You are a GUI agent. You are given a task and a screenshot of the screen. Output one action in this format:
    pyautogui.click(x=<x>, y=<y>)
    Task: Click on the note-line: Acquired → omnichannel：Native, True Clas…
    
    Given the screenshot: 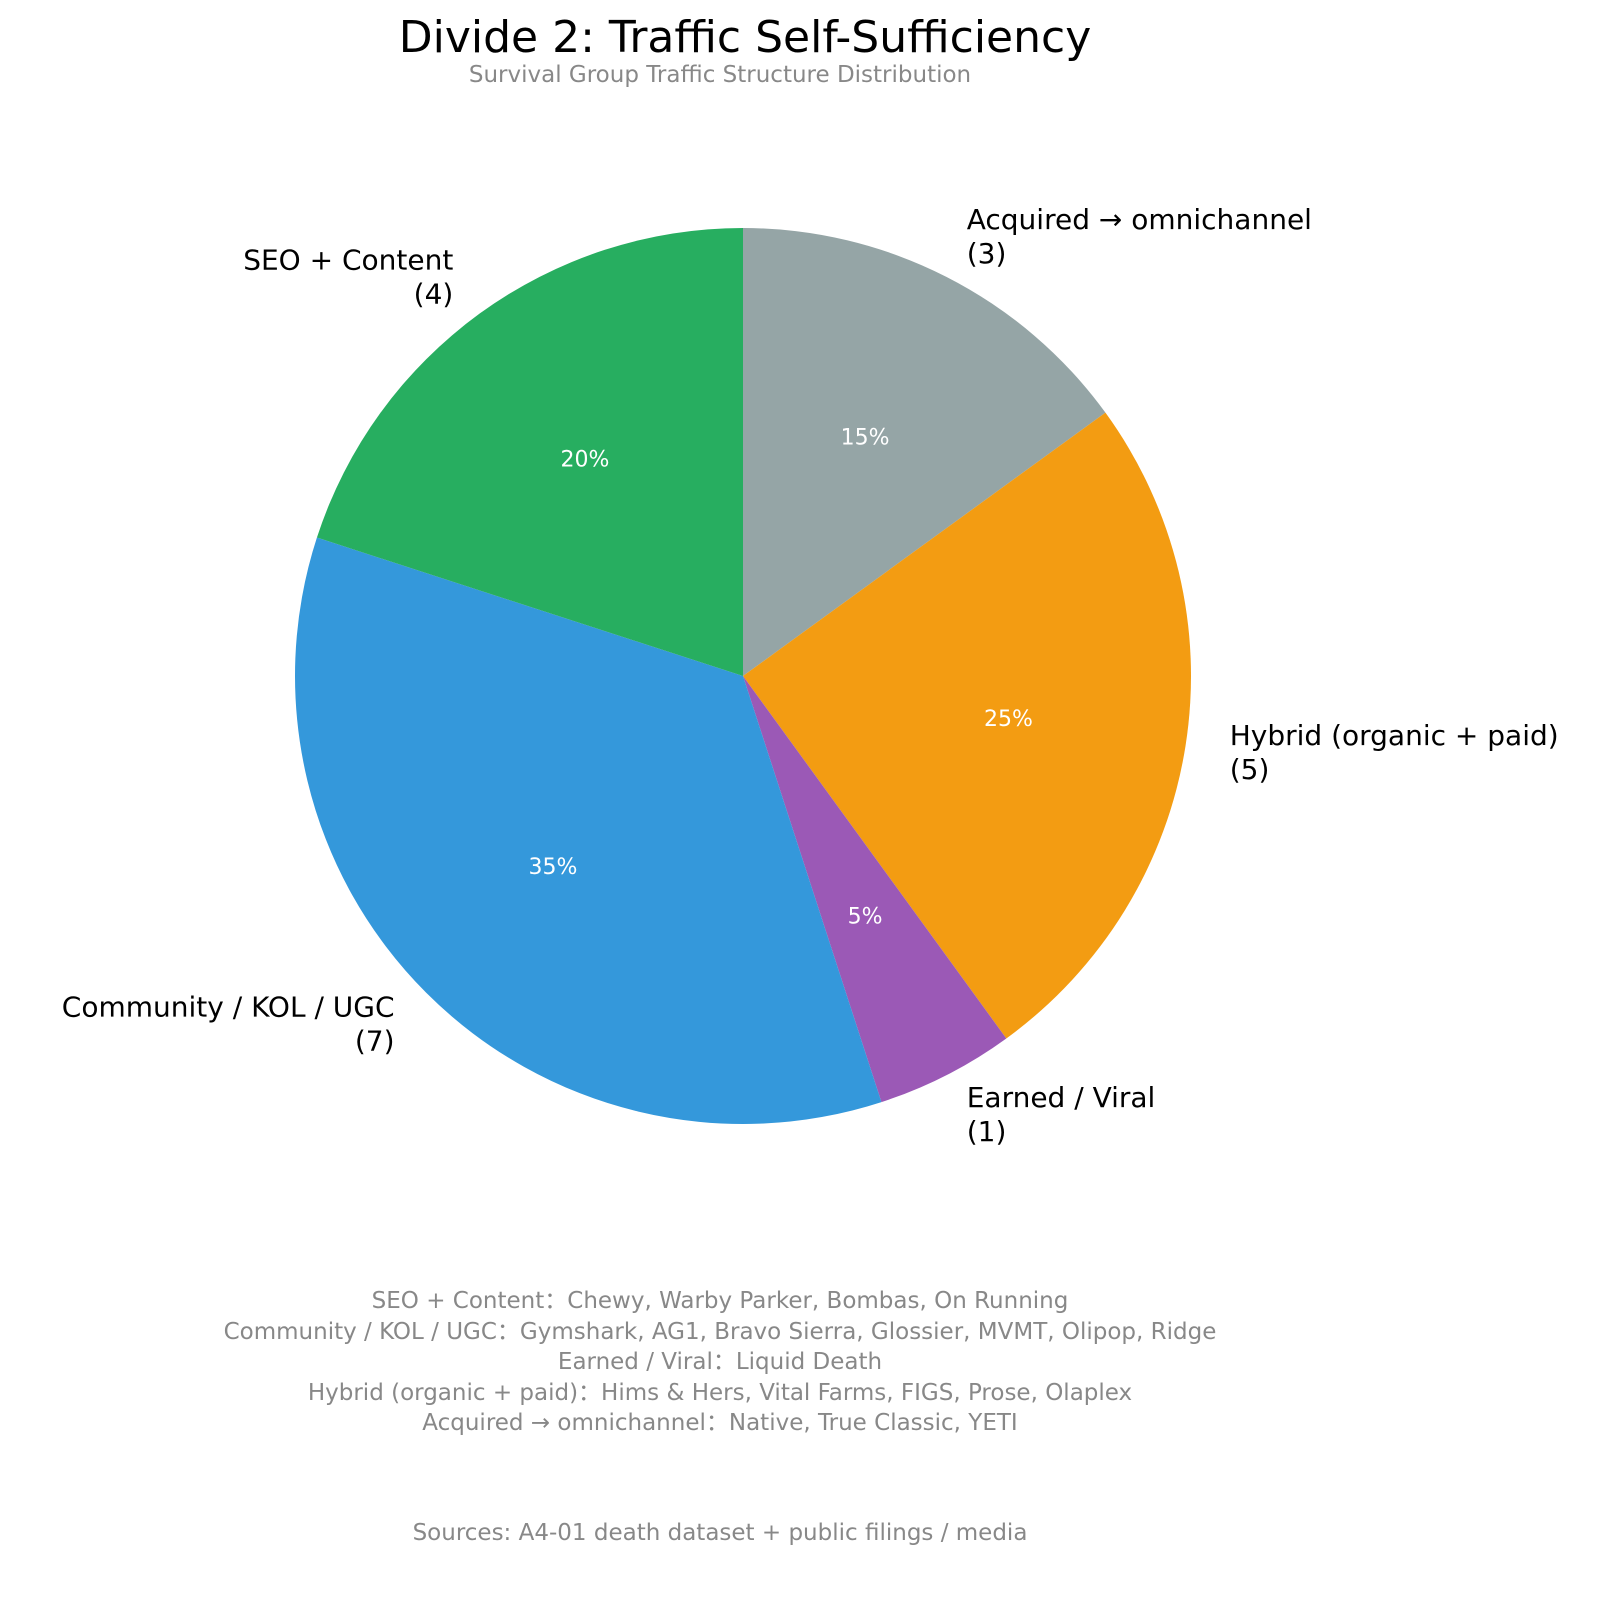 What is the action you would take?
    pyautogui.click(x=720, y=1423)
    